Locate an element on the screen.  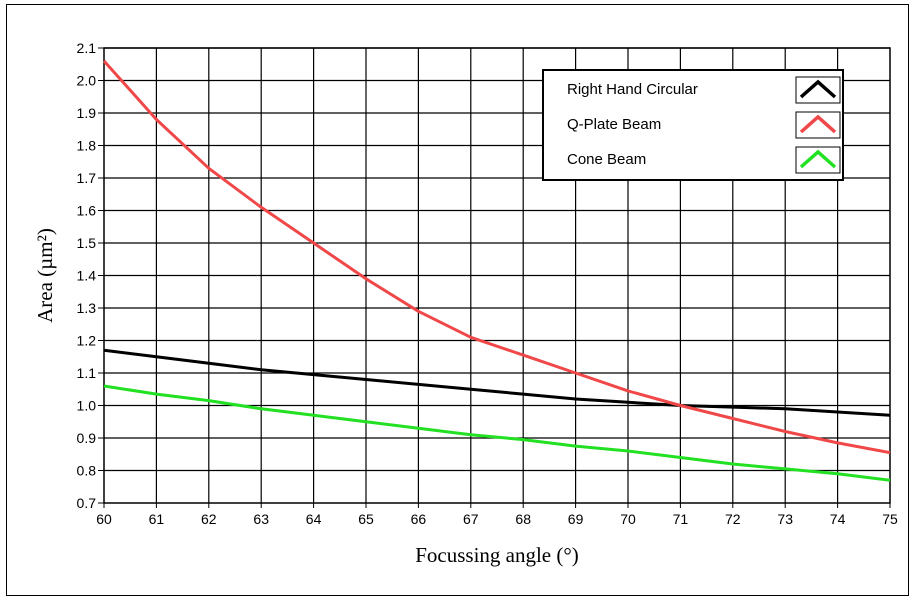
legend: Right Hand Circular Q-Plate Beam Cone Beam is located at coordinates (693, 125).